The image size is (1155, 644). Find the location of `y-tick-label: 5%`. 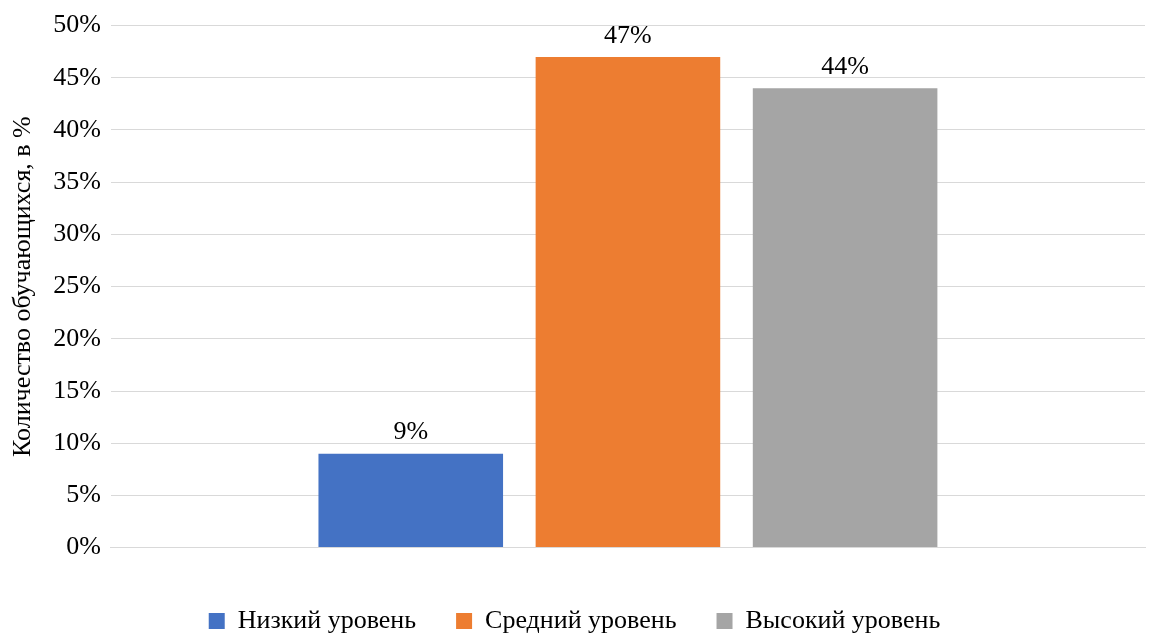

y-tick-label: 5% is located at coordinates (83, 494).